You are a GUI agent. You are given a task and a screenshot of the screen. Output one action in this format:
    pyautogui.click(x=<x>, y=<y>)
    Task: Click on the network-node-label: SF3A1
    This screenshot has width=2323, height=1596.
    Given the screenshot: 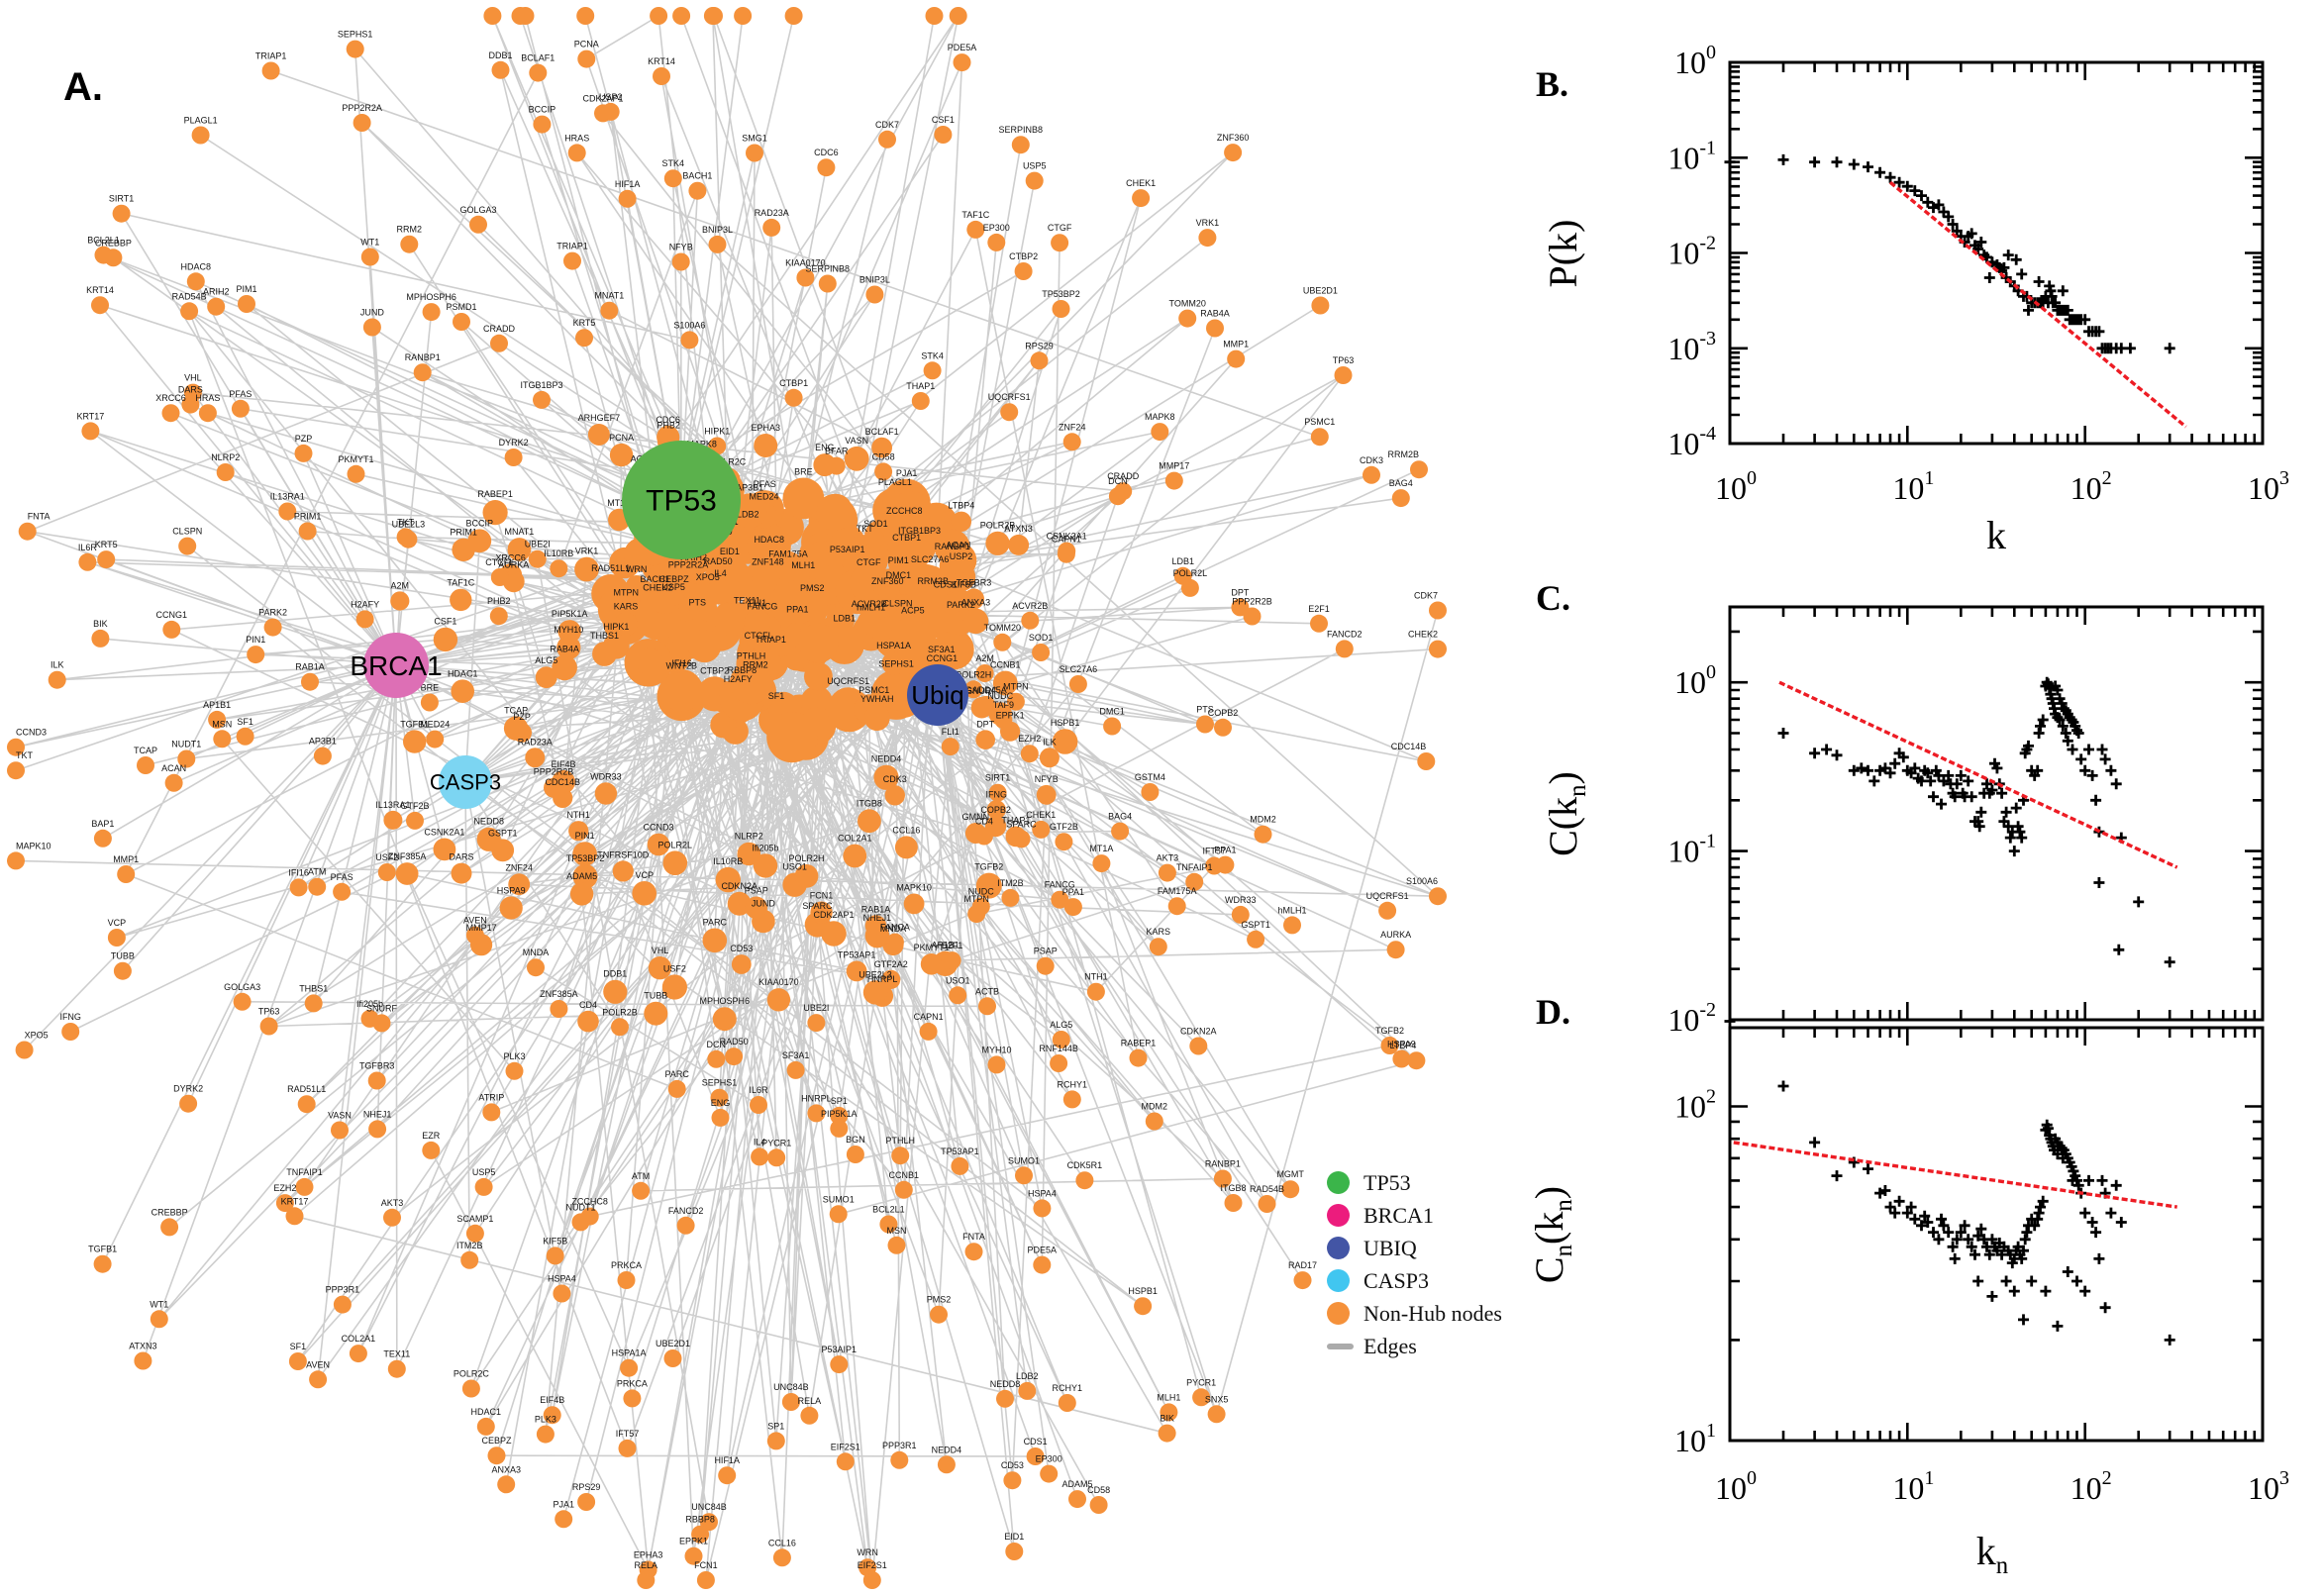 What is the action you would take?
    pyautogui.click(x=942, y=649)
    